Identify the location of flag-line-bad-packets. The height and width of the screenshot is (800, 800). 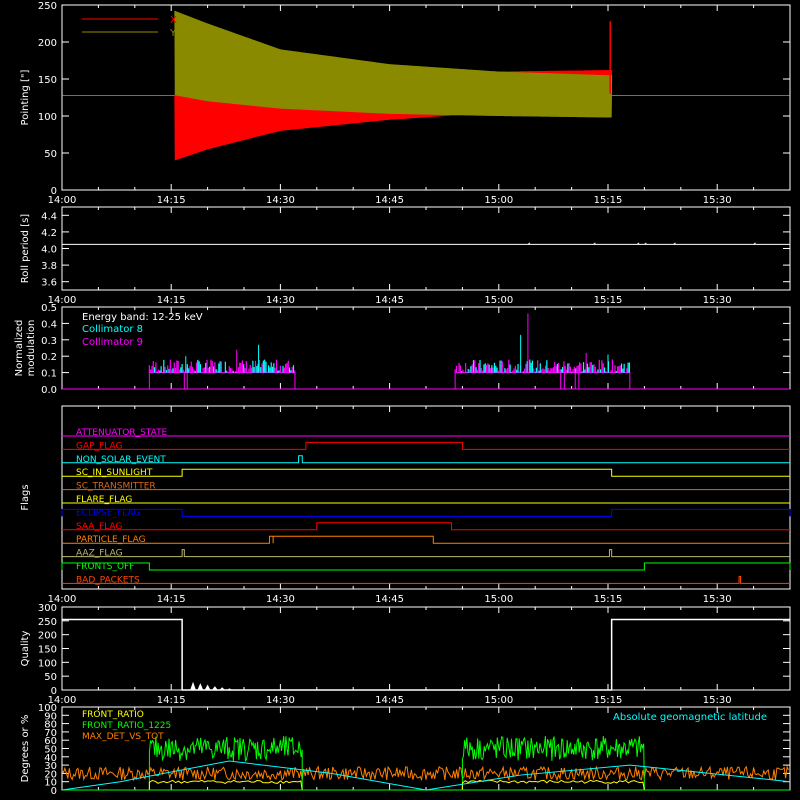
(426, 579).